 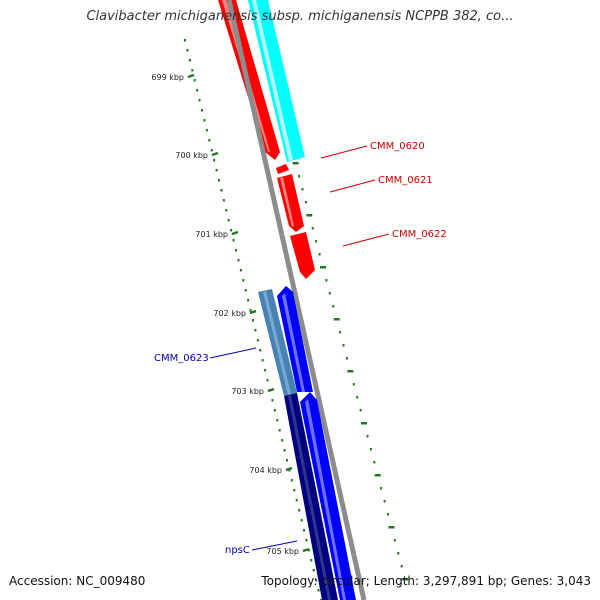 What do you see at coordinates (237, 550) in the screenshot?
I see `label-npsc: npsC` at bounding box center [237, 550].